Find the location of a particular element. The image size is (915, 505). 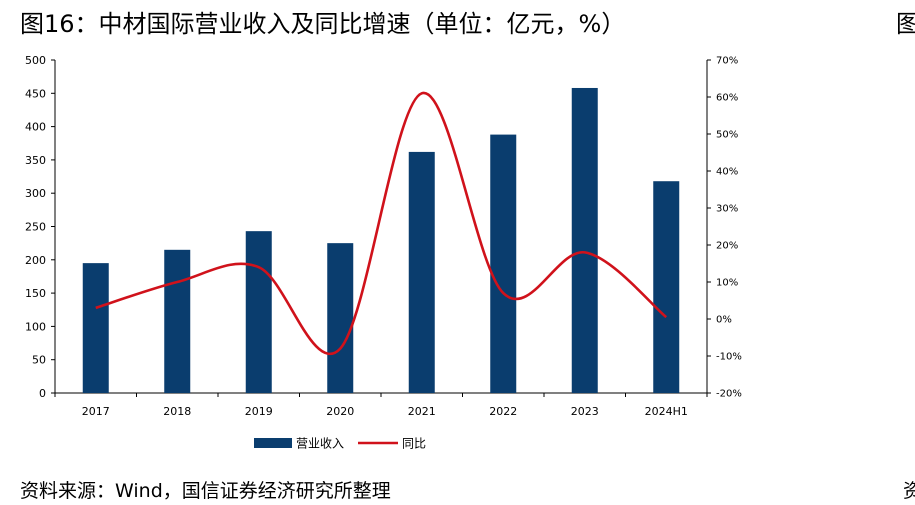

left-axis: 0 50 100 150 200 250 300 350 400 450 500 is located at coordinates (40, 227).